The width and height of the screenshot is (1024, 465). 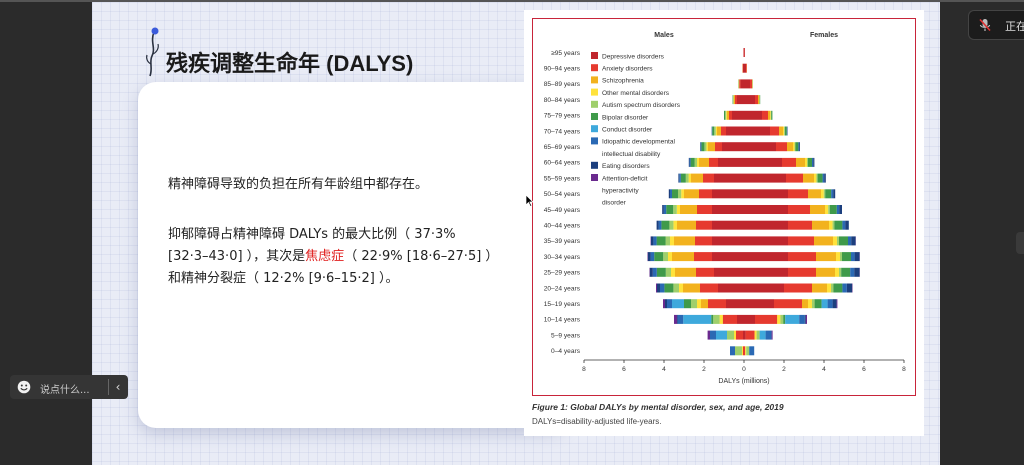 What do you see at coordinates (1020, 243) in the screenshot?
I see `side-panel-toggle` at bounding box center [1020, 243].